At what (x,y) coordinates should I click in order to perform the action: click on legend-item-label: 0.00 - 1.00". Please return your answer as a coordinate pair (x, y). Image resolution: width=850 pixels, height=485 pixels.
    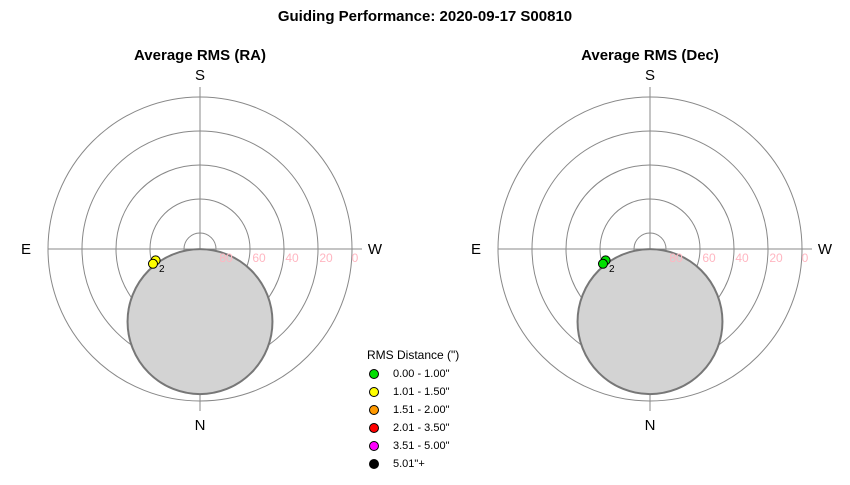
    Looking at the image, I should click on (421, 374).